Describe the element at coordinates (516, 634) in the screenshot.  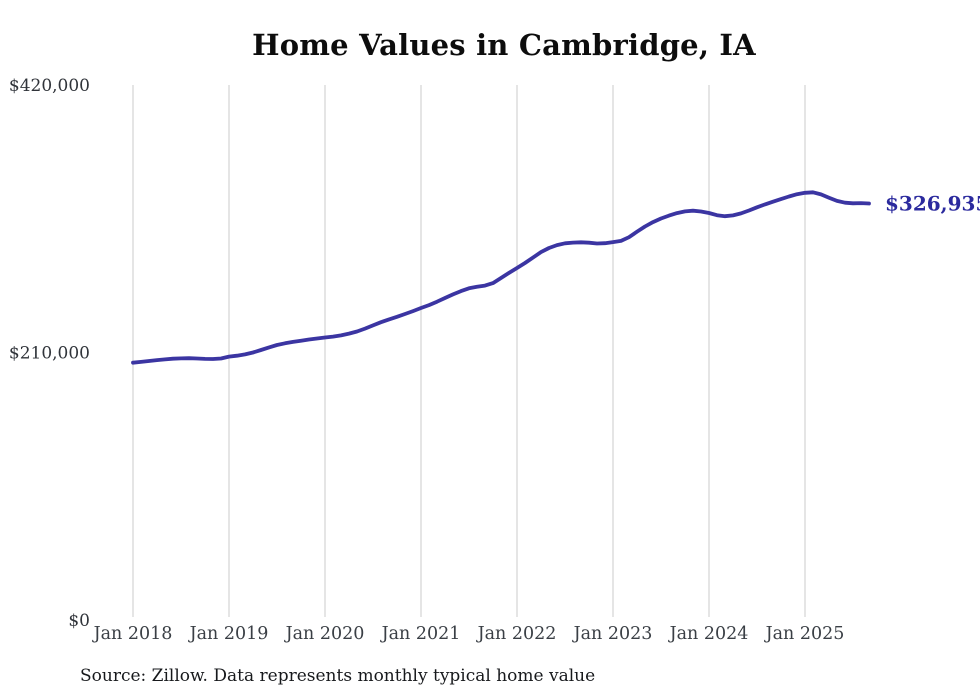
I see `x-tick-label-jan-2022: Jan 2022` at that location.